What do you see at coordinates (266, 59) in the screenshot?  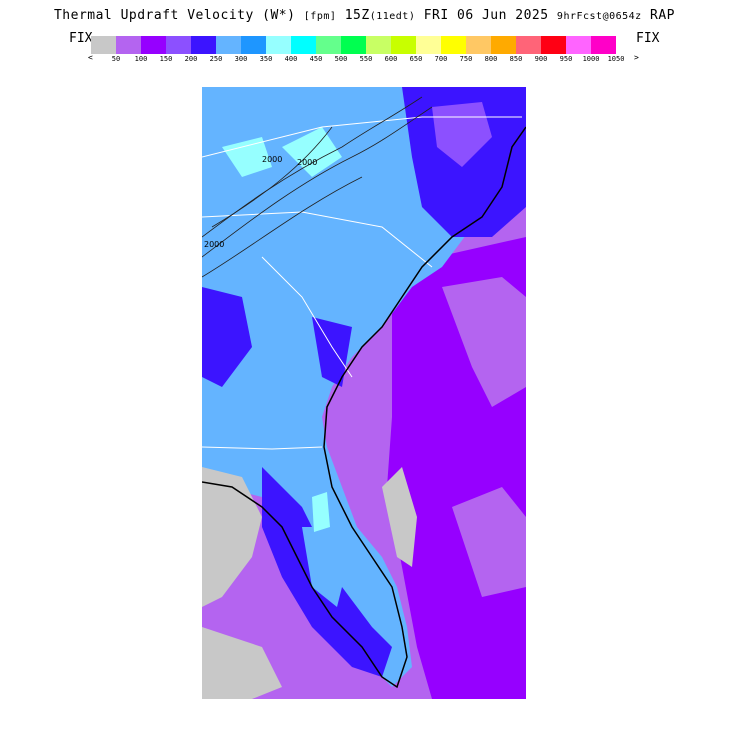 I see `tick-label-350: 350` at bounding box center [266, 59].